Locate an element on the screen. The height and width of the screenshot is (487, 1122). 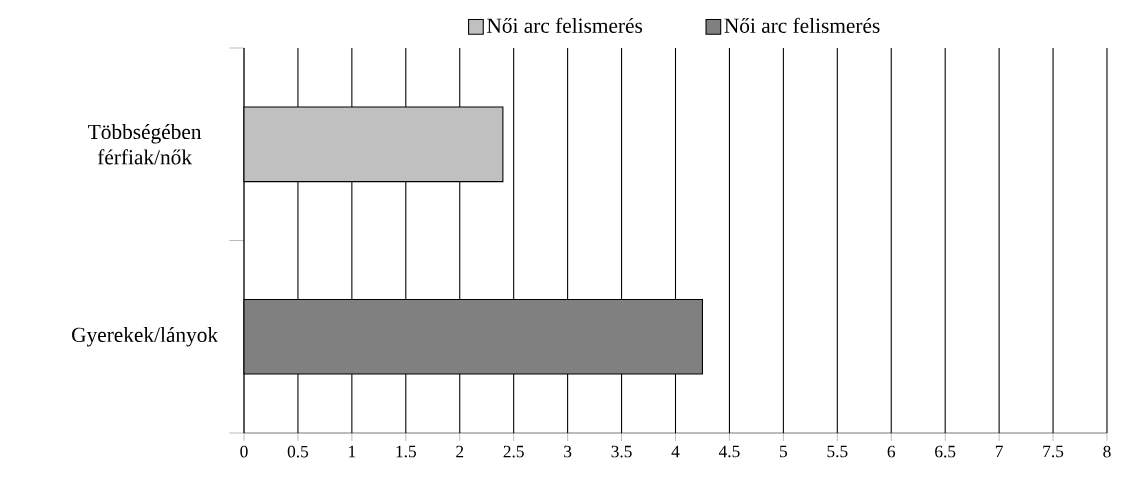
x-tick-label: 4.5 is located at coordinates (729, 451).